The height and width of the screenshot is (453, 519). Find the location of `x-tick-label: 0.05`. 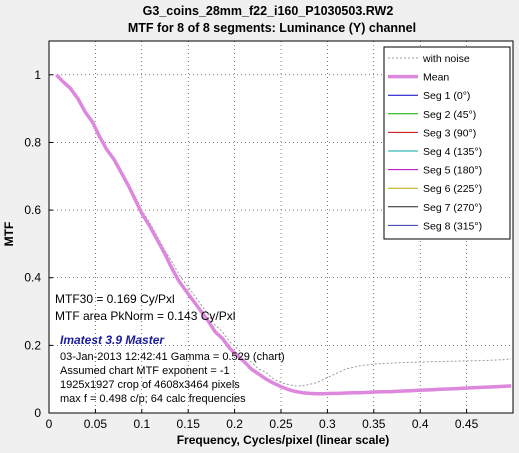

x-tick-label: 0.05 is located at coordinates (96, 424).